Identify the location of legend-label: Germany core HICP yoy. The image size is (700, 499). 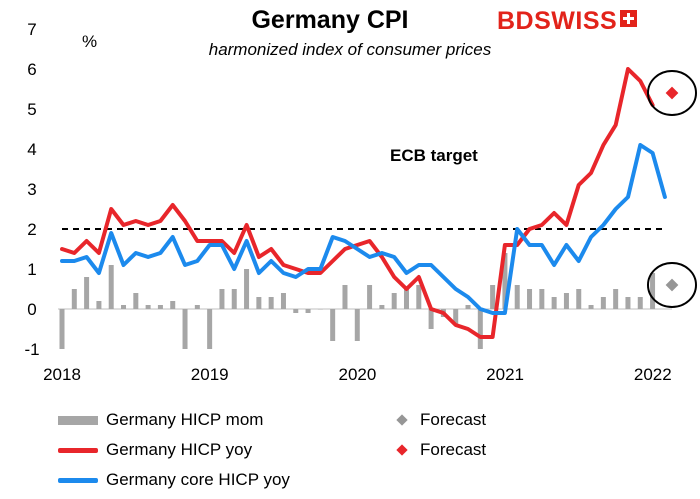
(198, 479).